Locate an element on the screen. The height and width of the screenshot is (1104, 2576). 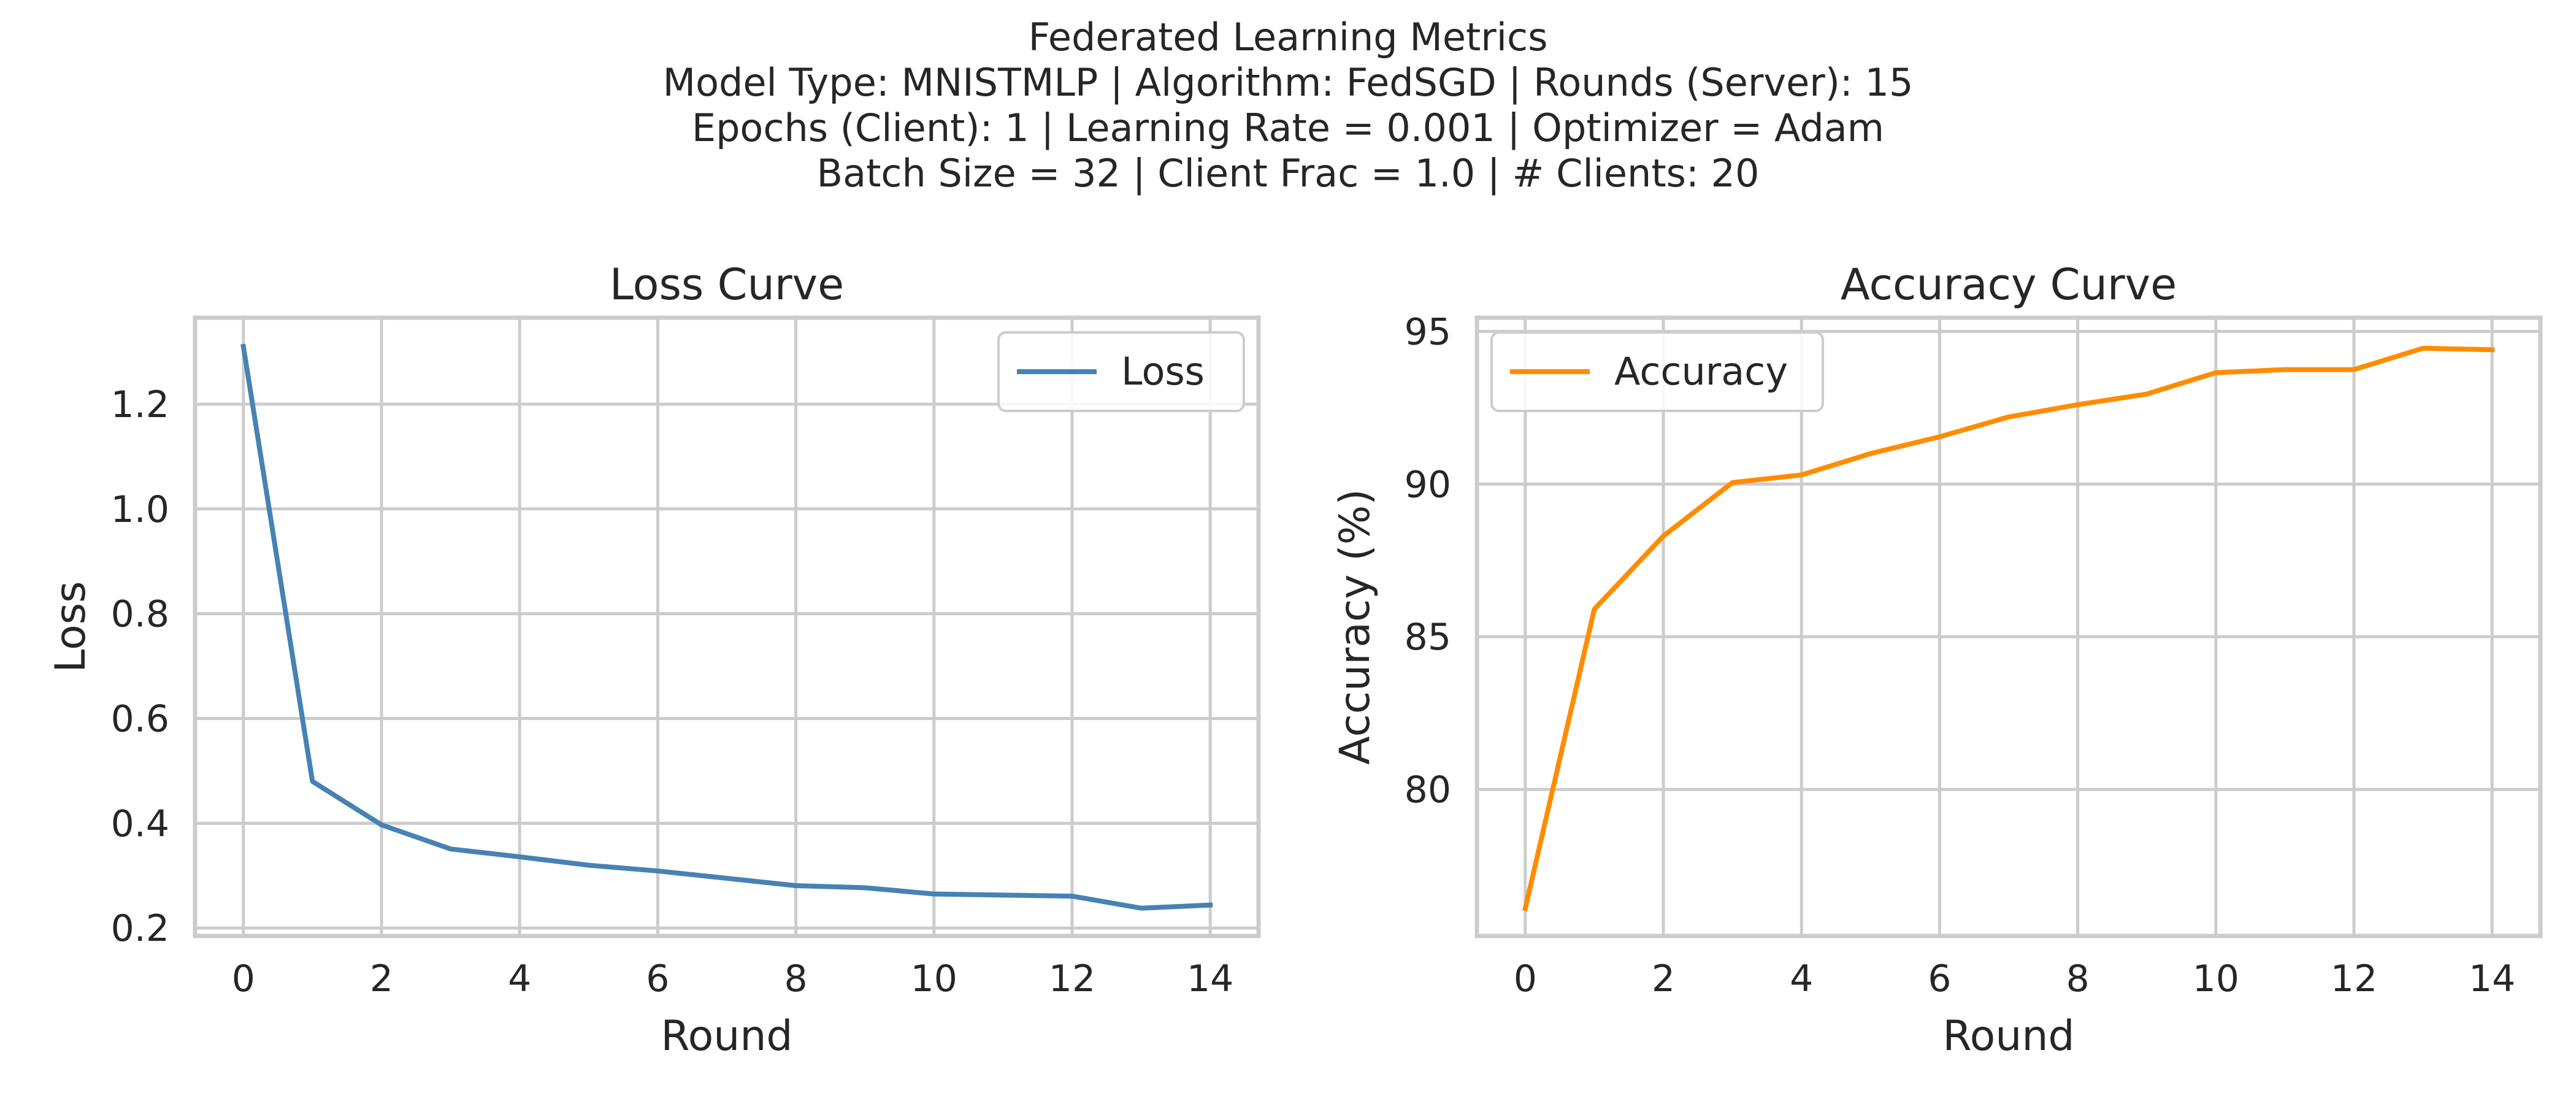
suptitle-line-1: Federated Learning Metrics is located at coordinates (1288, 37).